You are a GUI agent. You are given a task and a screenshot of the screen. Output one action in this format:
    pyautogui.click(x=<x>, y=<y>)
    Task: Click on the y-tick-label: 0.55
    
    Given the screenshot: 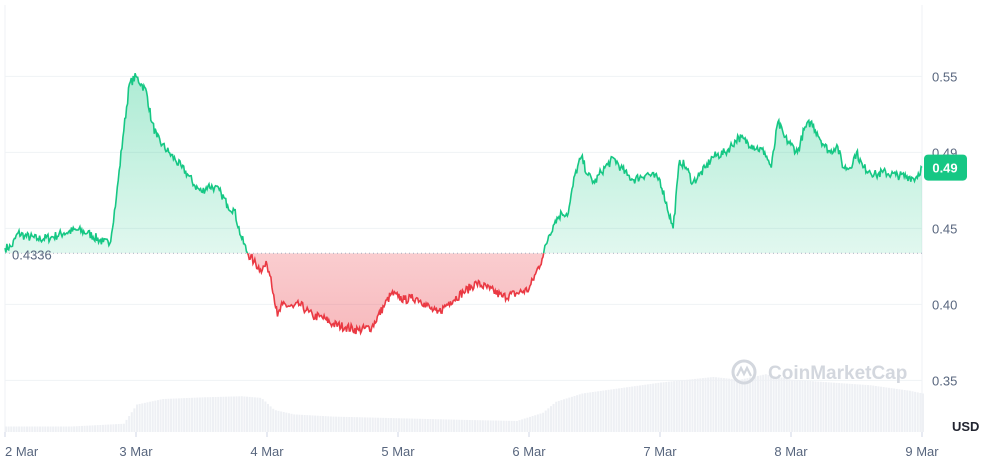 What is the action you would take?
    pyautogui.click(x=944, y=76)
    